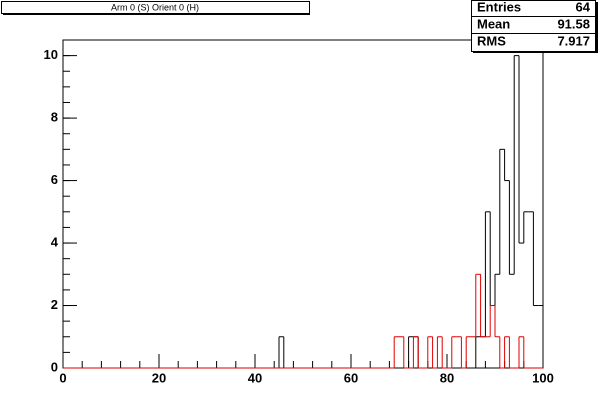 The width and height of the screenshot is (606, 410). Describe the element at coordinates (351, 377) in the screenshot. I see `x-tick-label: 60` at that location.